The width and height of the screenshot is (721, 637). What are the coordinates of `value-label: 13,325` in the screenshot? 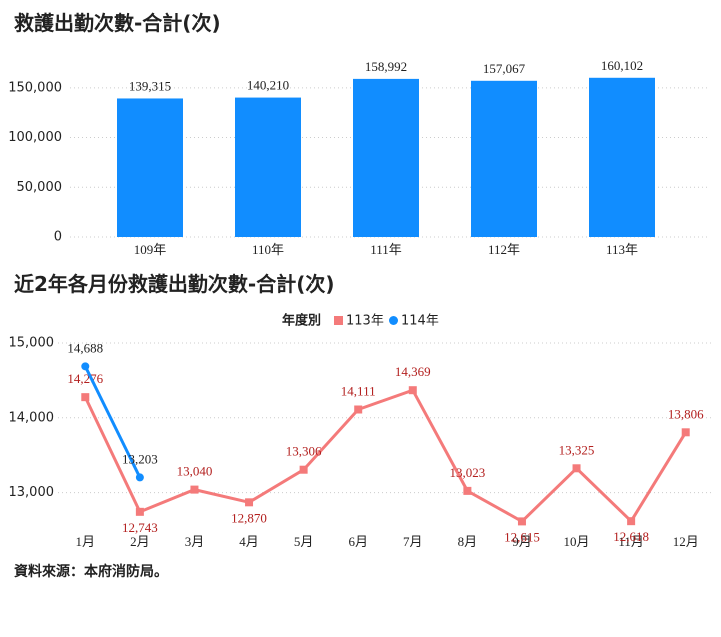 It's located at (577, 449).